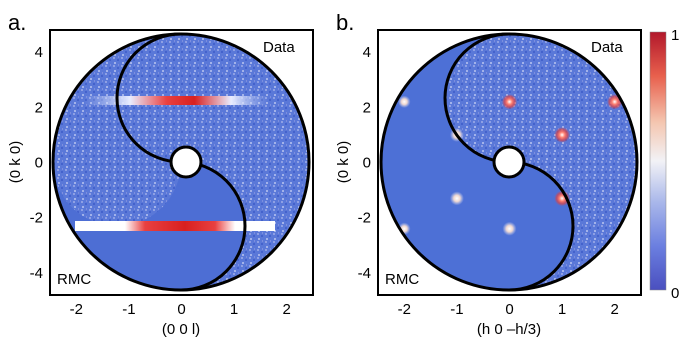 The width and height of the screenshot is (682, 343). What do you see at coordinates (279, 47) in the screenshot?
I see `panel-a-data-tag: Data` at bounding box center [279, 47].